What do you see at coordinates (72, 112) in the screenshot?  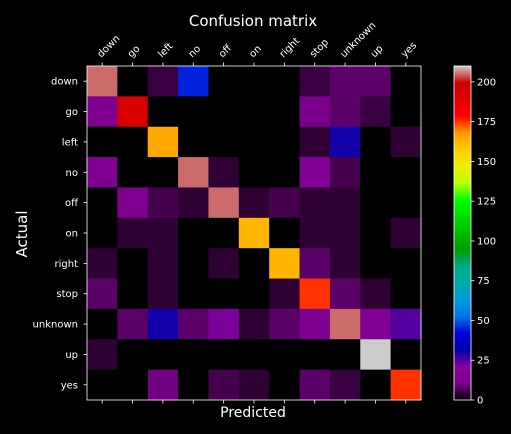 I see `y-tick-label: go` at bounding box center [72, 112].